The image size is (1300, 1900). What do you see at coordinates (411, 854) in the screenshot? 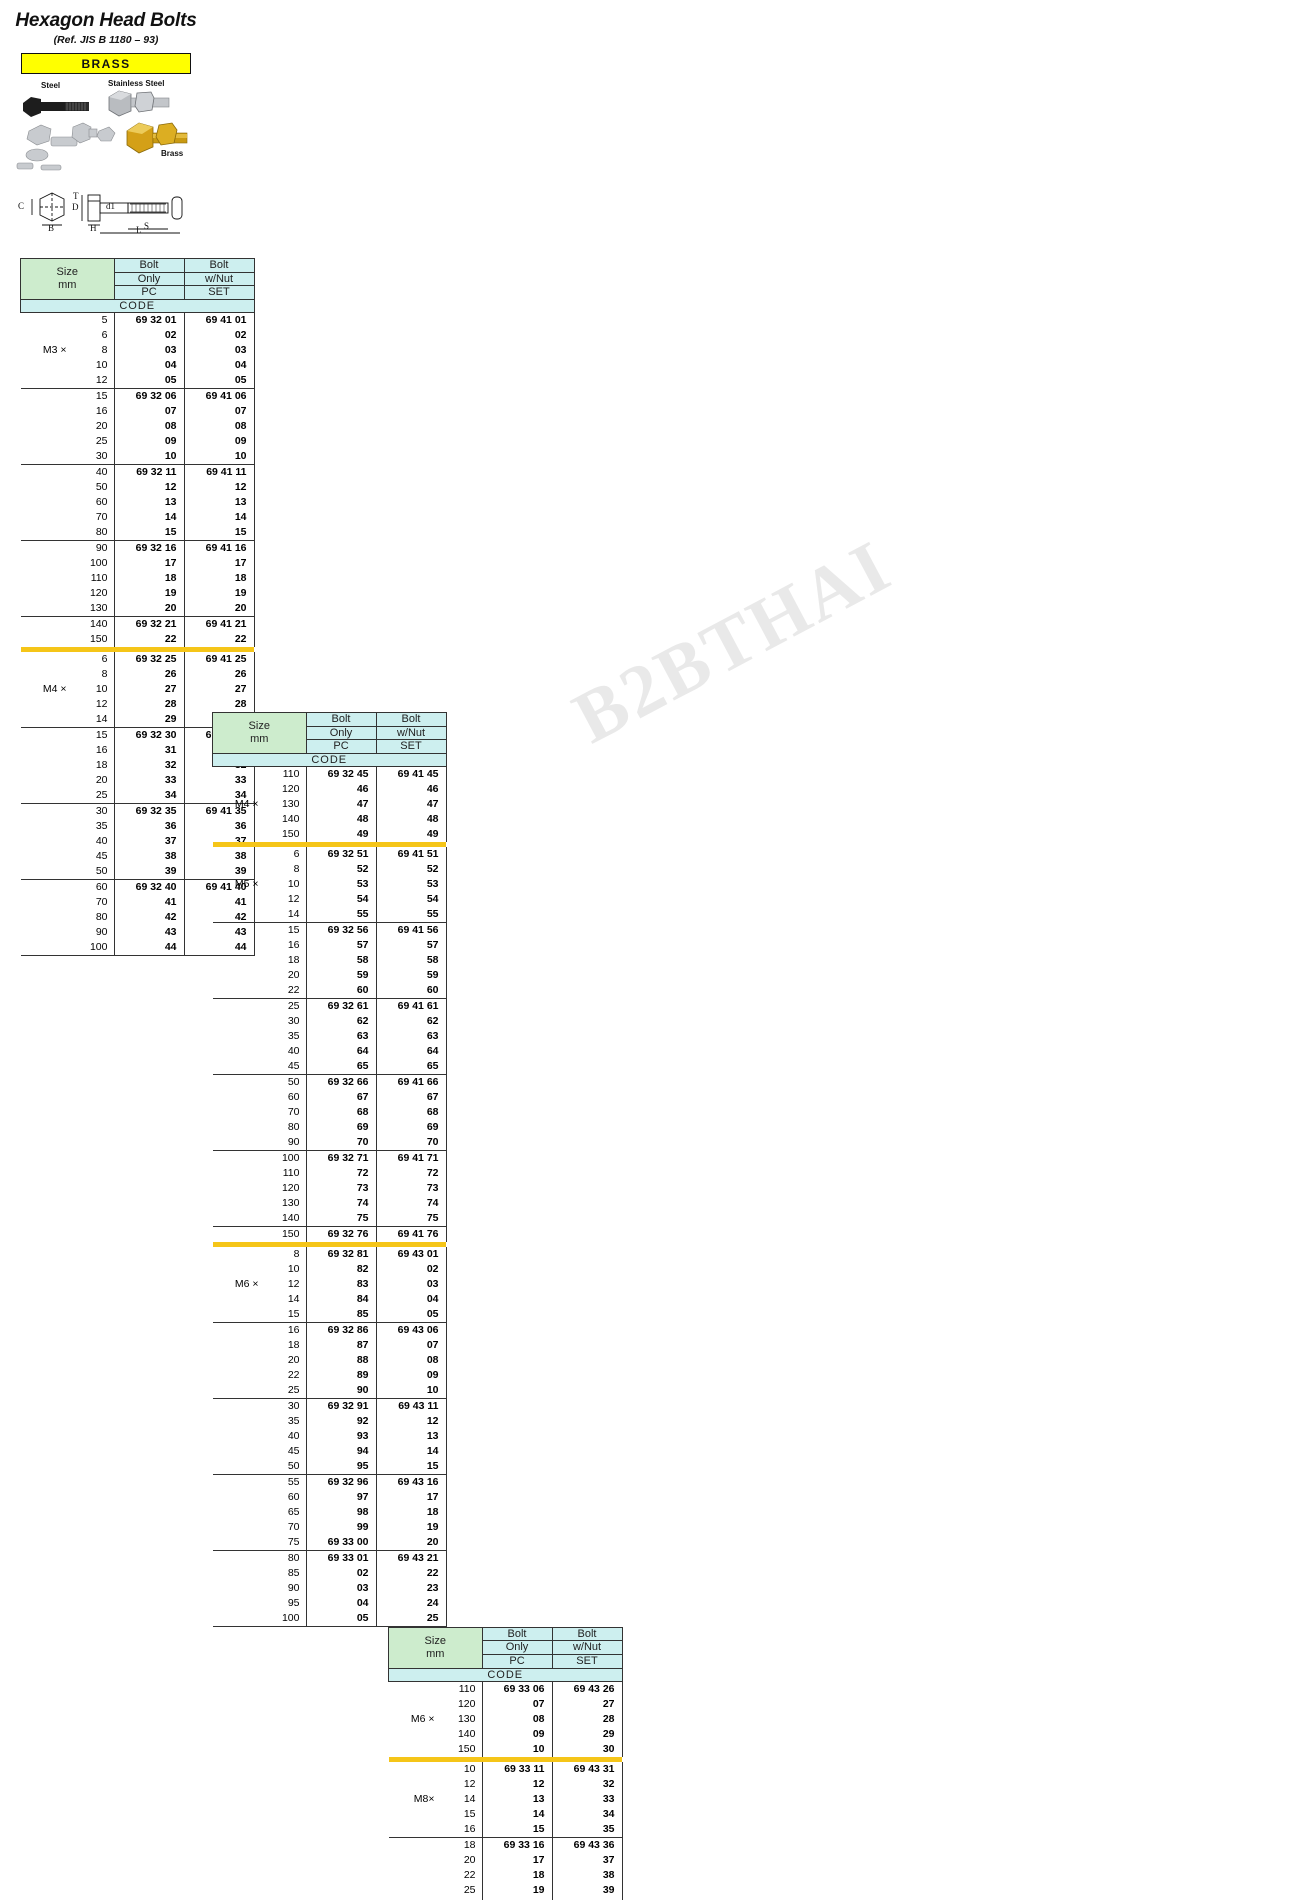
I see `cell-code-bolt-with-nut: 69 41 51` at bounding box center [411, 854].